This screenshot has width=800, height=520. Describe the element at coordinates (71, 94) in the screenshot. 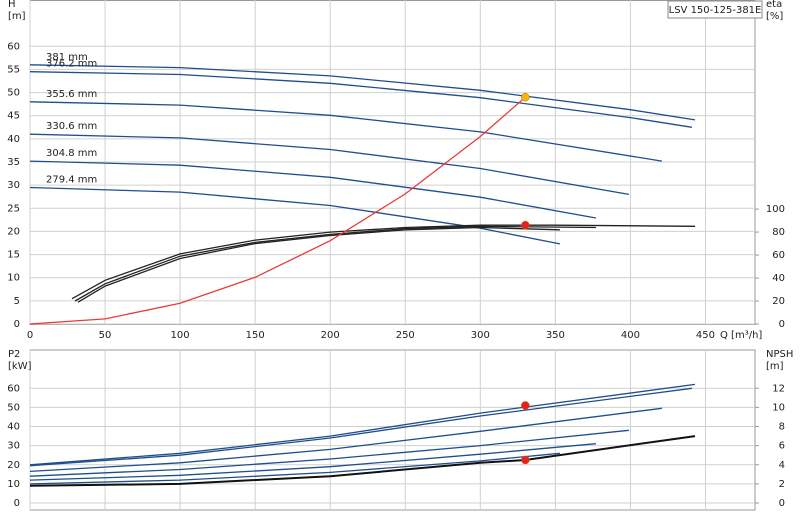

I see `curve-label: 355.6 mm` at that location.